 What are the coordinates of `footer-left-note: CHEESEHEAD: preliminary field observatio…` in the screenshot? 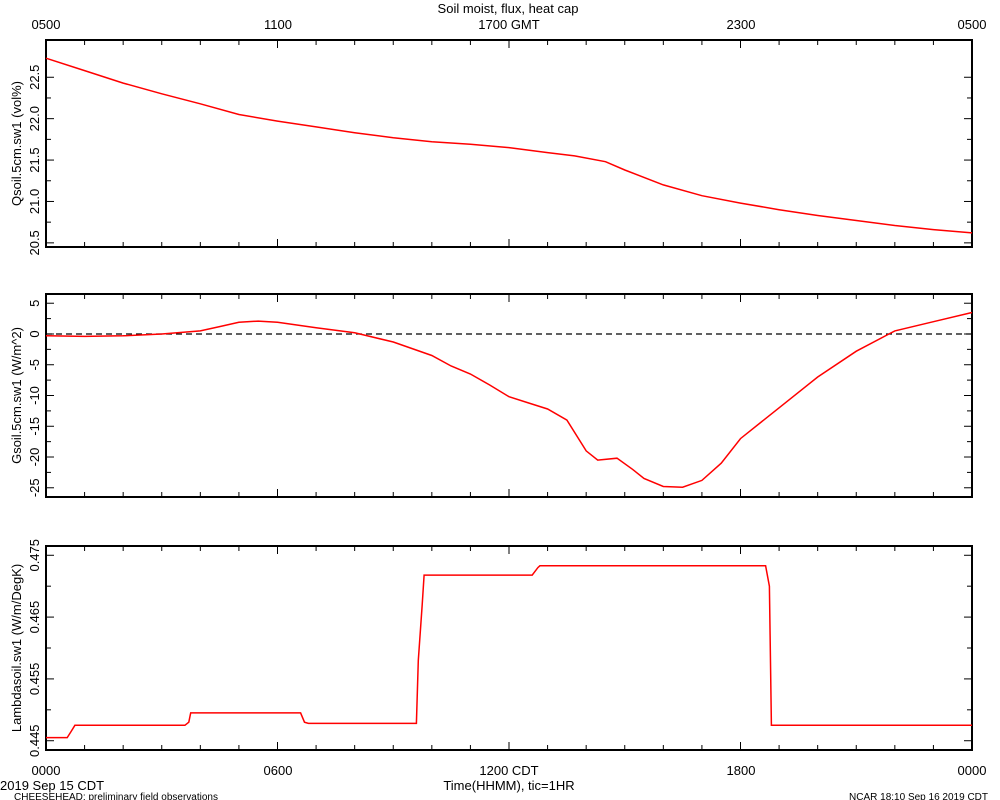 It's located at (116, 796).